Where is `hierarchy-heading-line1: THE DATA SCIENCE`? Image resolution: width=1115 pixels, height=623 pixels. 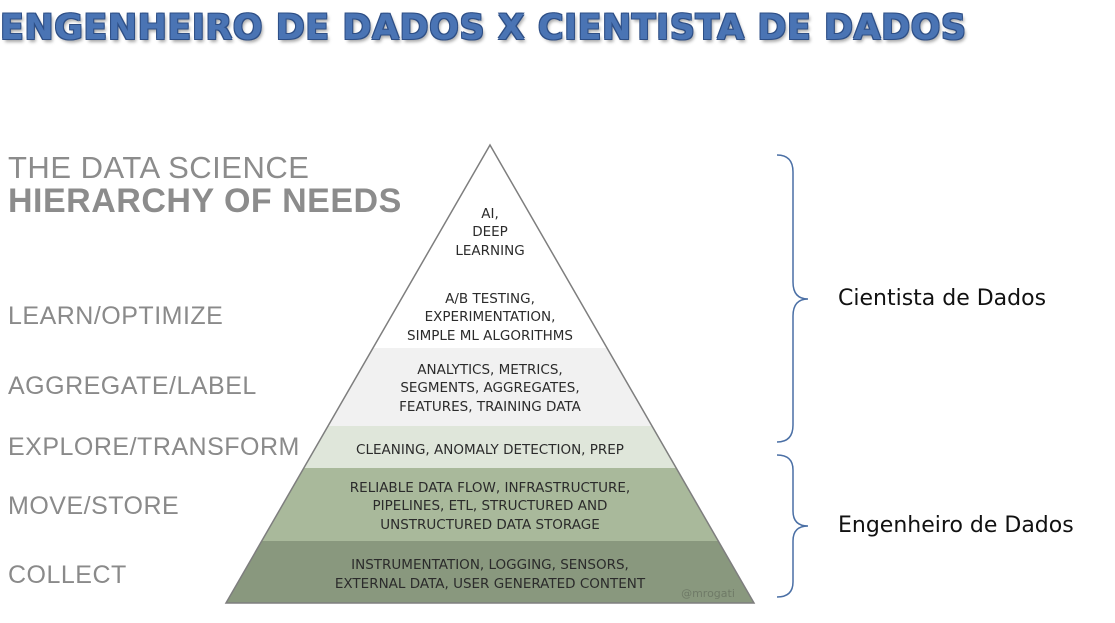 hierarchy-heading-line1: THE DATA SCIENCE is located at coordinates (159, 167).